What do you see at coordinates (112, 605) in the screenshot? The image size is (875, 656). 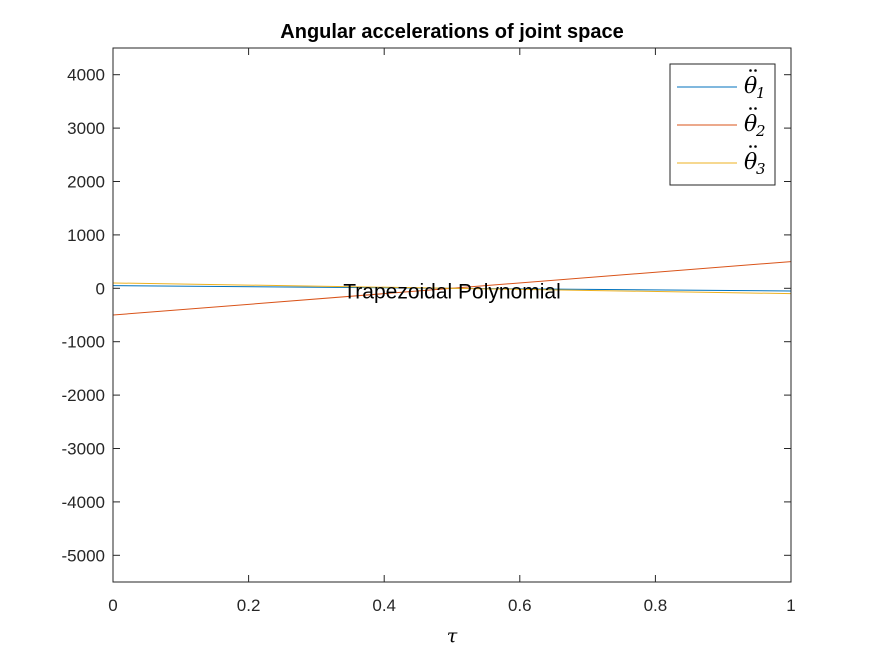 I see `x-tick-label: 0` at bounding box center [112, 605].